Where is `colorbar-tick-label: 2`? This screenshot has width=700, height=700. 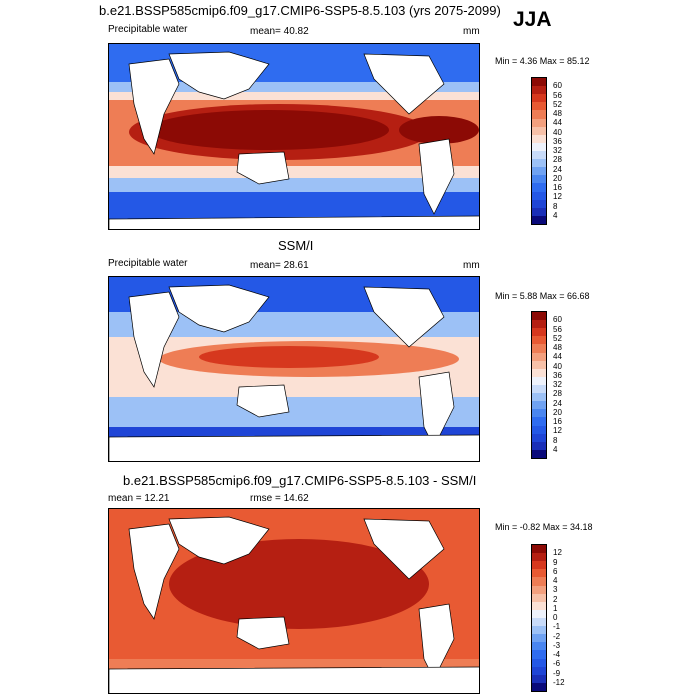 colorbar-tick-label: 2 is located at coordinates (555, 599).